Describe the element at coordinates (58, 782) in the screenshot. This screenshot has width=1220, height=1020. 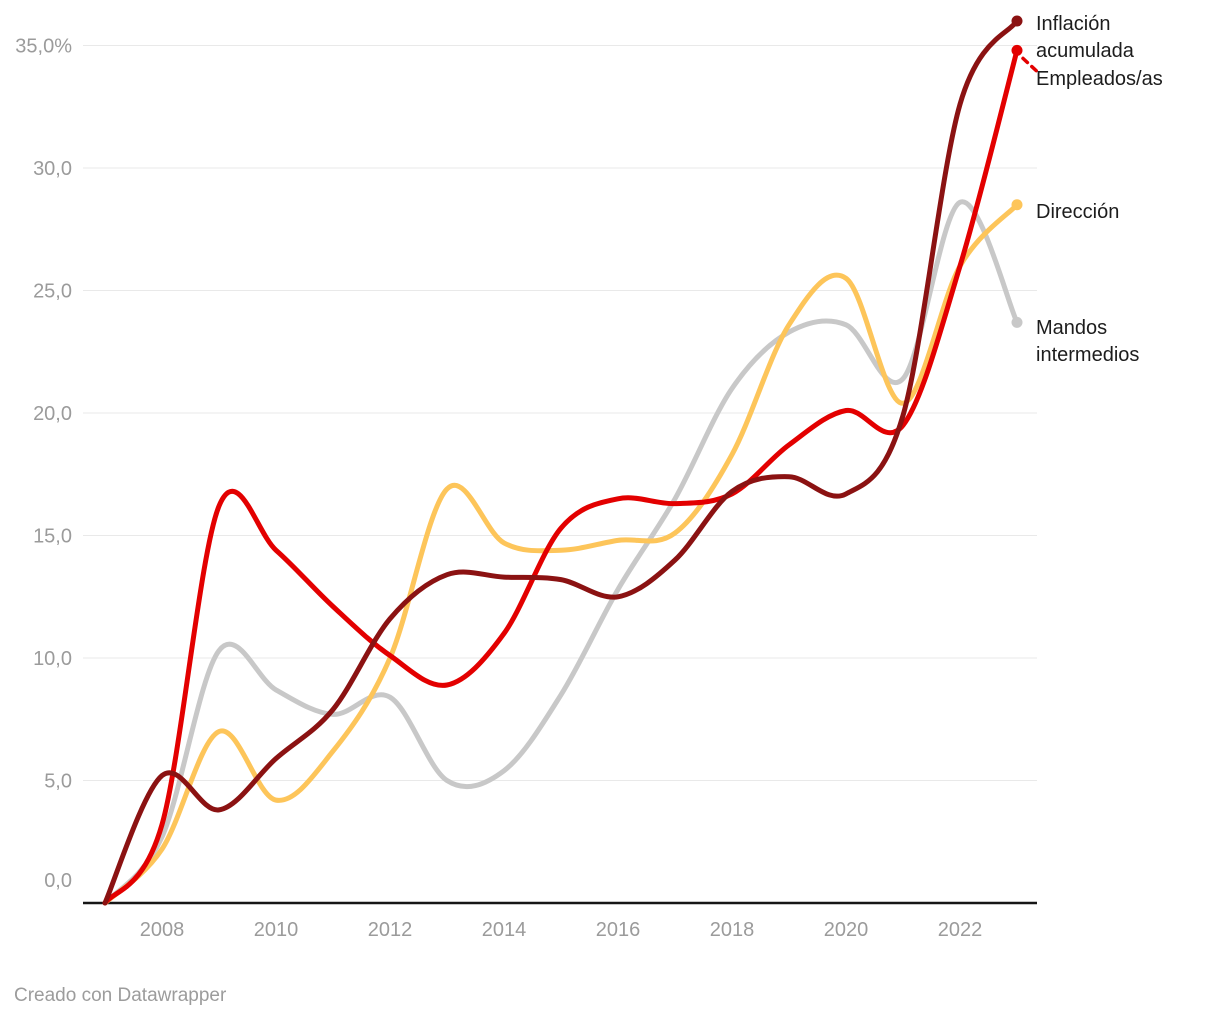
I see `y-tick-label: 5,0` at that location.